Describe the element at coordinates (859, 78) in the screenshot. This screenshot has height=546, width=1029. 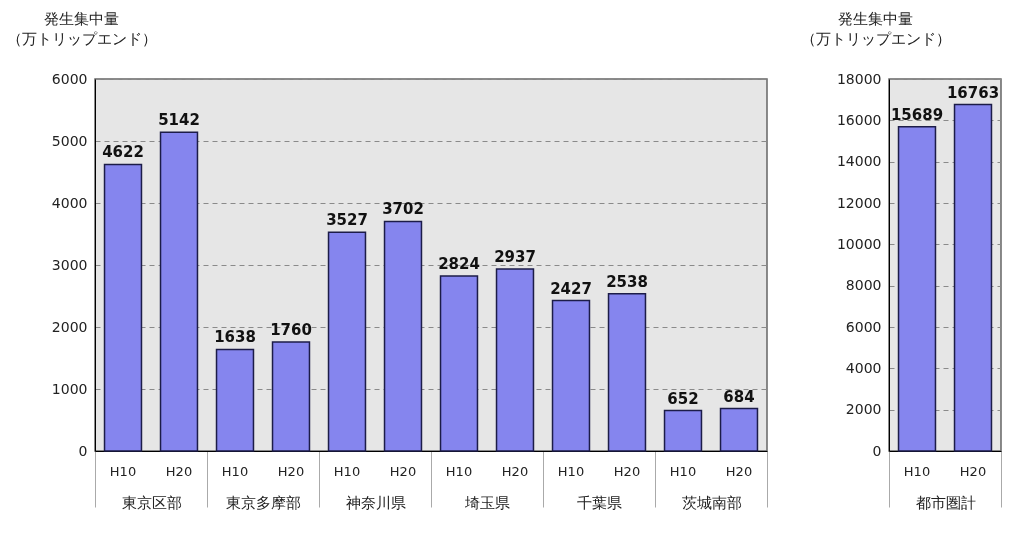
I see `y-tick-label: 18000` at that location.